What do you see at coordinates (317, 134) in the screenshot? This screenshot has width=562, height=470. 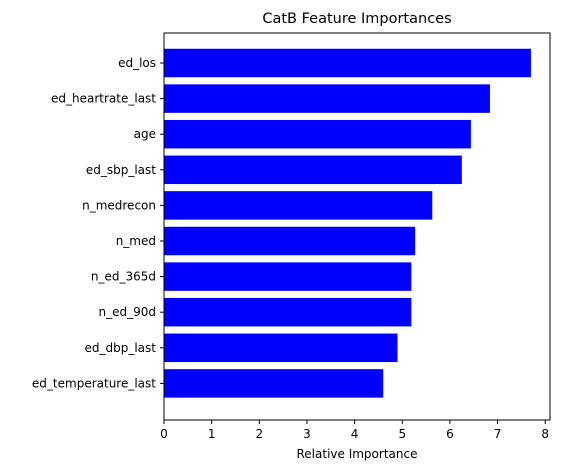 I see `bar-age` at bounding box center [317, 134].